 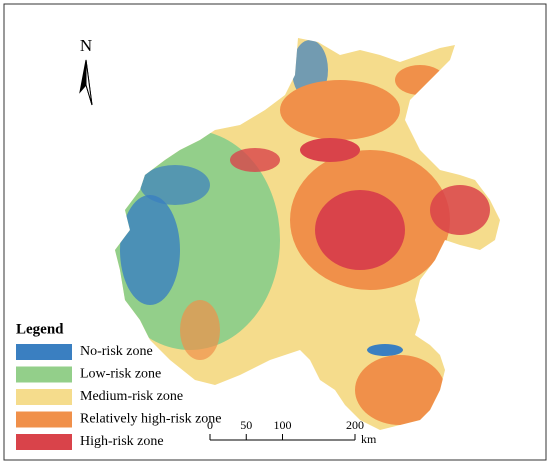 What do you see at coordinates (89, 82) in the screenshot?
I see `north-arrow-half` at bounding box center [89, 82].